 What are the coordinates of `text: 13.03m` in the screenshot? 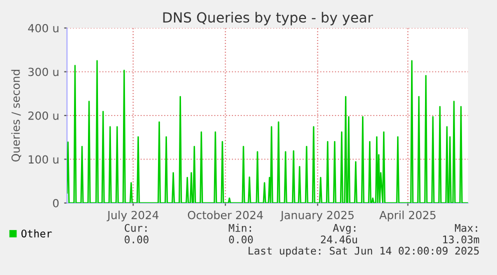 It's located at (461, 240).